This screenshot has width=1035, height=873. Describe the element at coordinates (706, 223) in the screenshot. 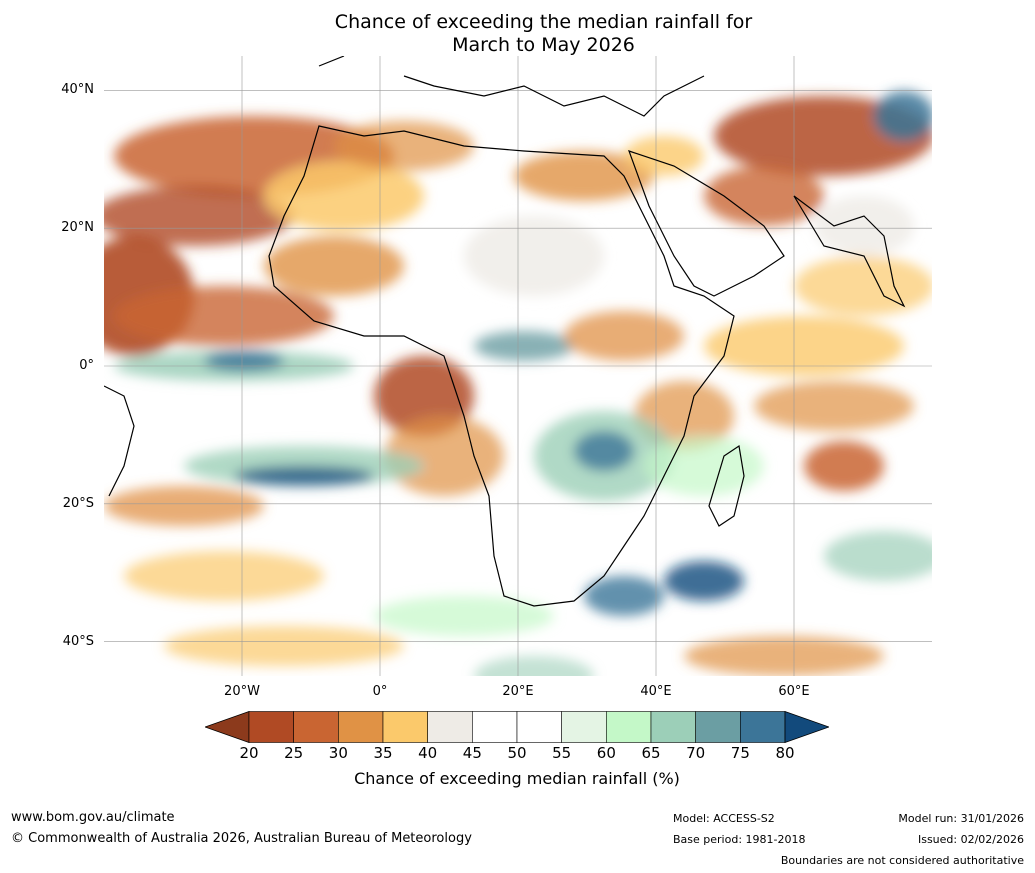

I see `arabia-coastline` at that location.